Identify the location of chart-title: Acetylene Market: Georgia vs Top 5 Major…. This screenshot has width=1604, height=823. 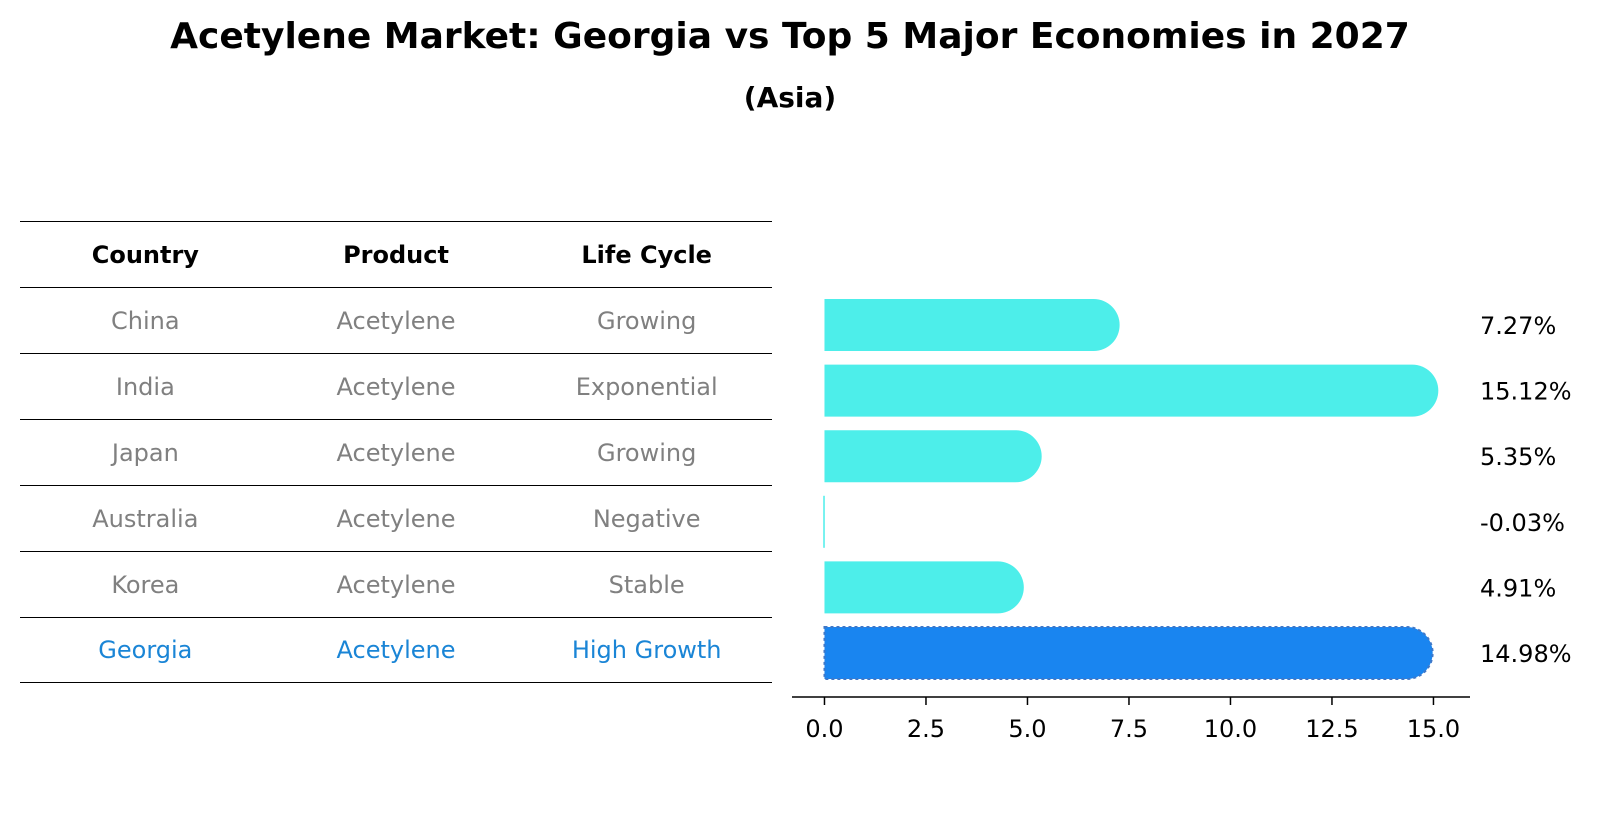
(790, 36).